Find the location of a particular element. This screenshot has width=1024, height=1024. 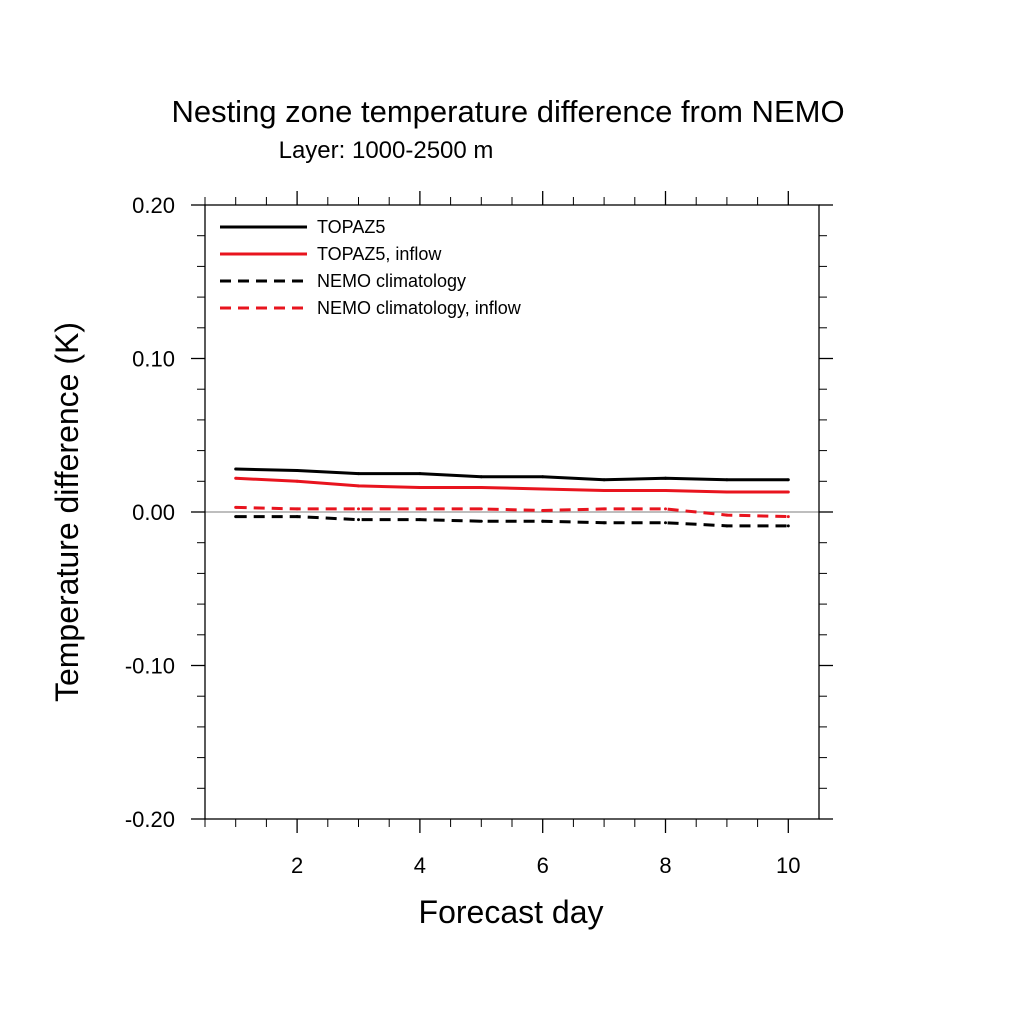

x-tick-label: 2 is located at coordinates (297, 865).